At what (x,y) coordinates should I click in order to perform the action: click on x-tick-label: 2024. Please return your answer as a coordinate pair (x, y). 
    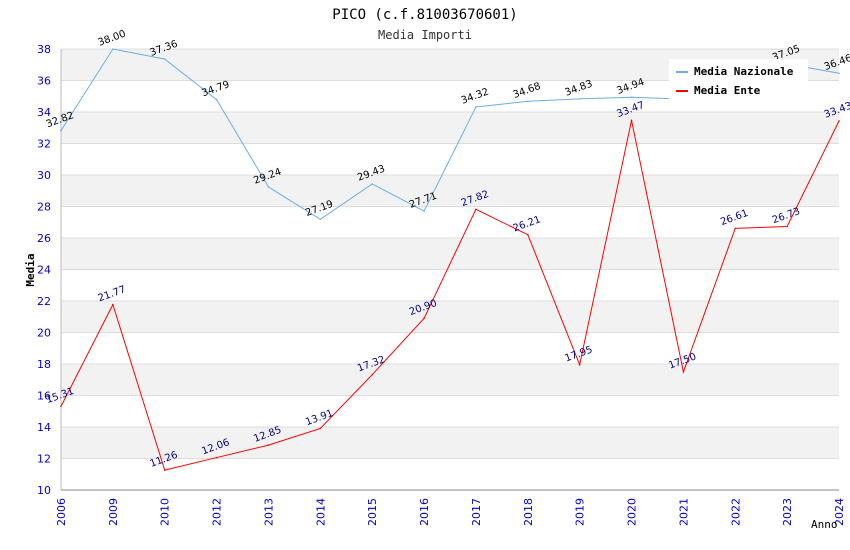
    Looking at the image, I should click on (839, 512).